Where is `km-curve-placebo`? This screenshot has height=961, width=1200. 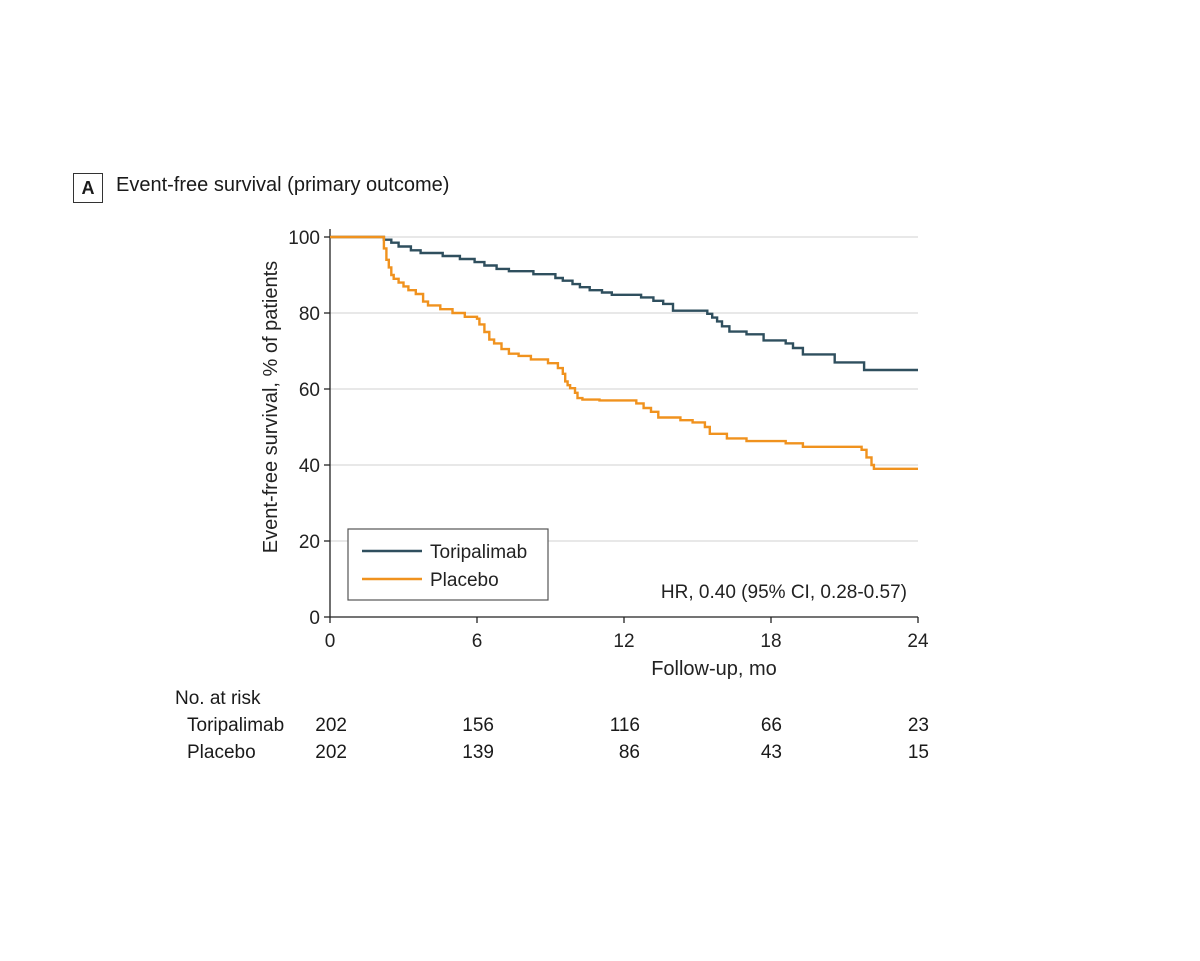
km-curve-placebo is located at coordinates (624, 352).